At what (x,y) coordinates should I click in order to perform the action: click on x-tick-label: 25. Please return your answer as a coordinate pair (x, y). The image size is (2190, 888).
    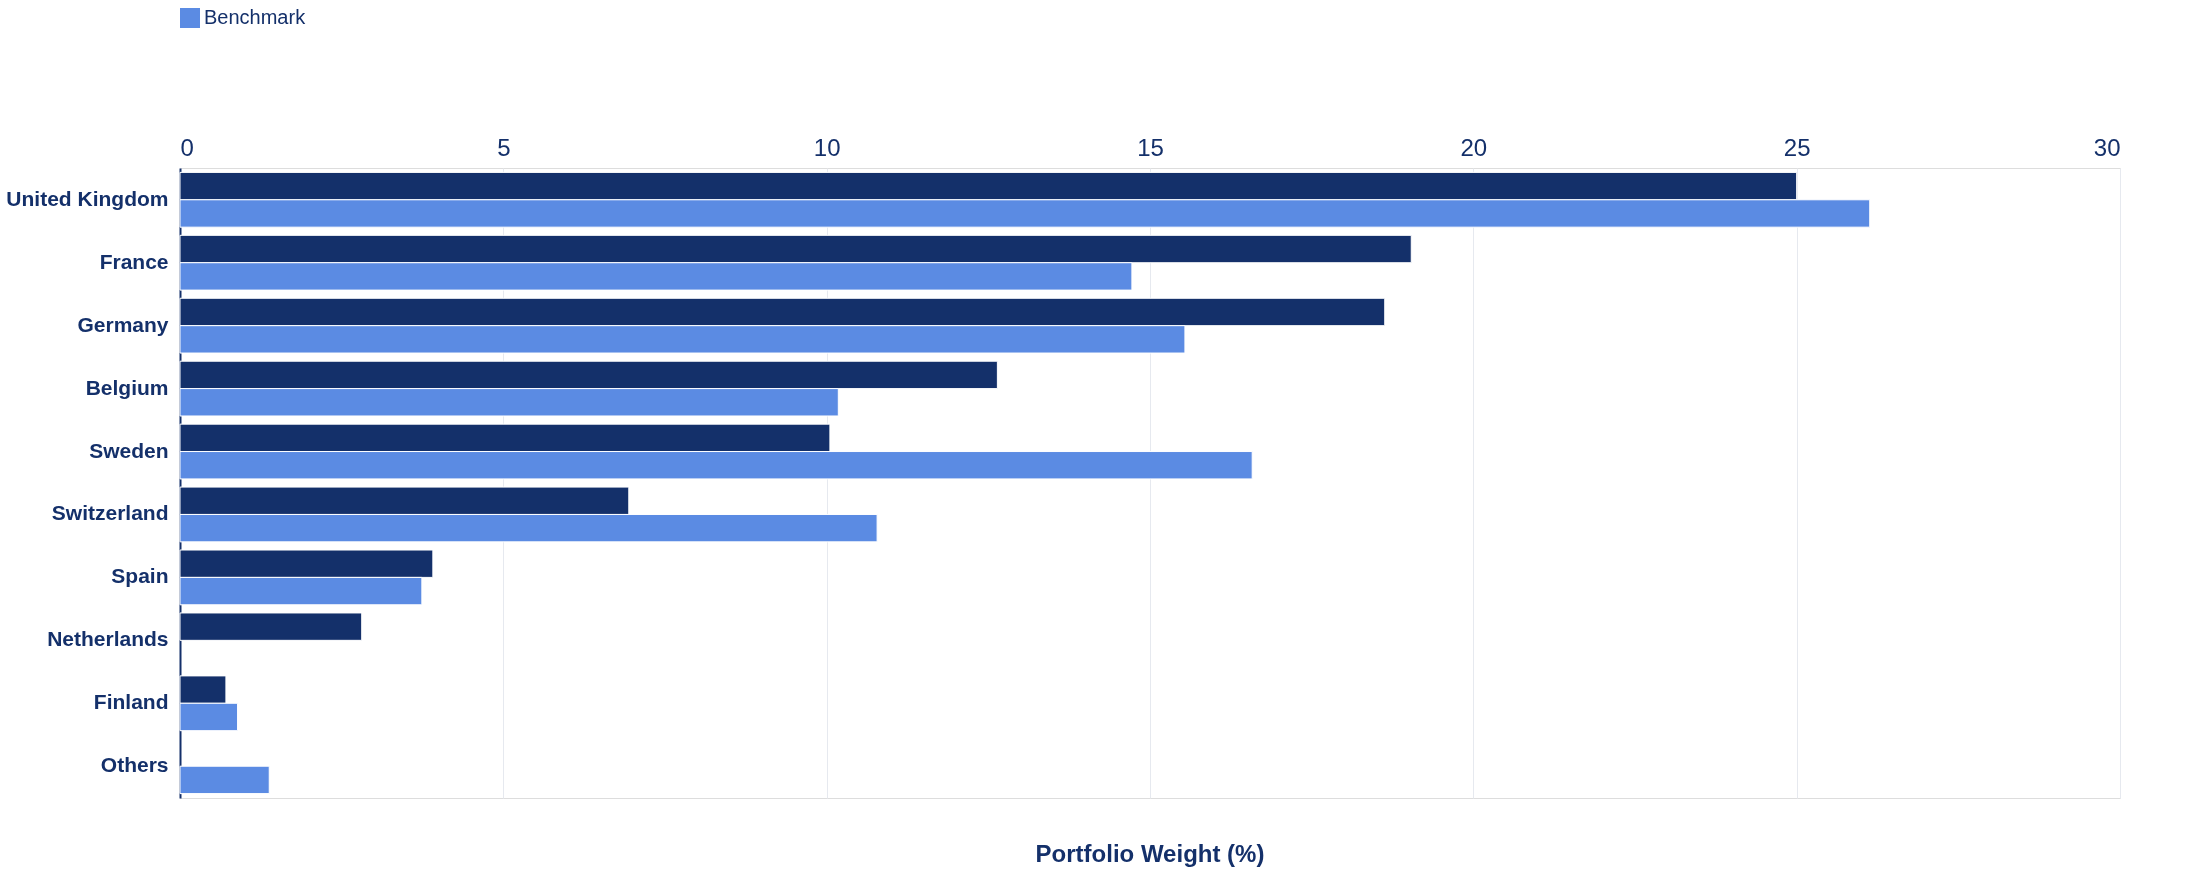
    Looking at the image, I should click on (1797, 147).